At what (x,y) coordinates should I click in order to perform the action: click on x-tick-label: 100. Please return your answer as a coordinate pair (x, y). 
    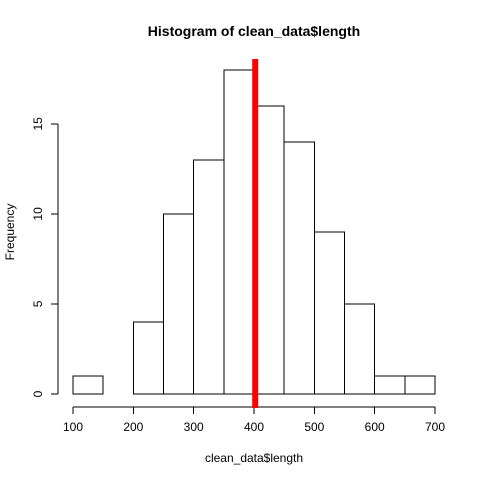
    Looking at the image, I should click on (73, 427).